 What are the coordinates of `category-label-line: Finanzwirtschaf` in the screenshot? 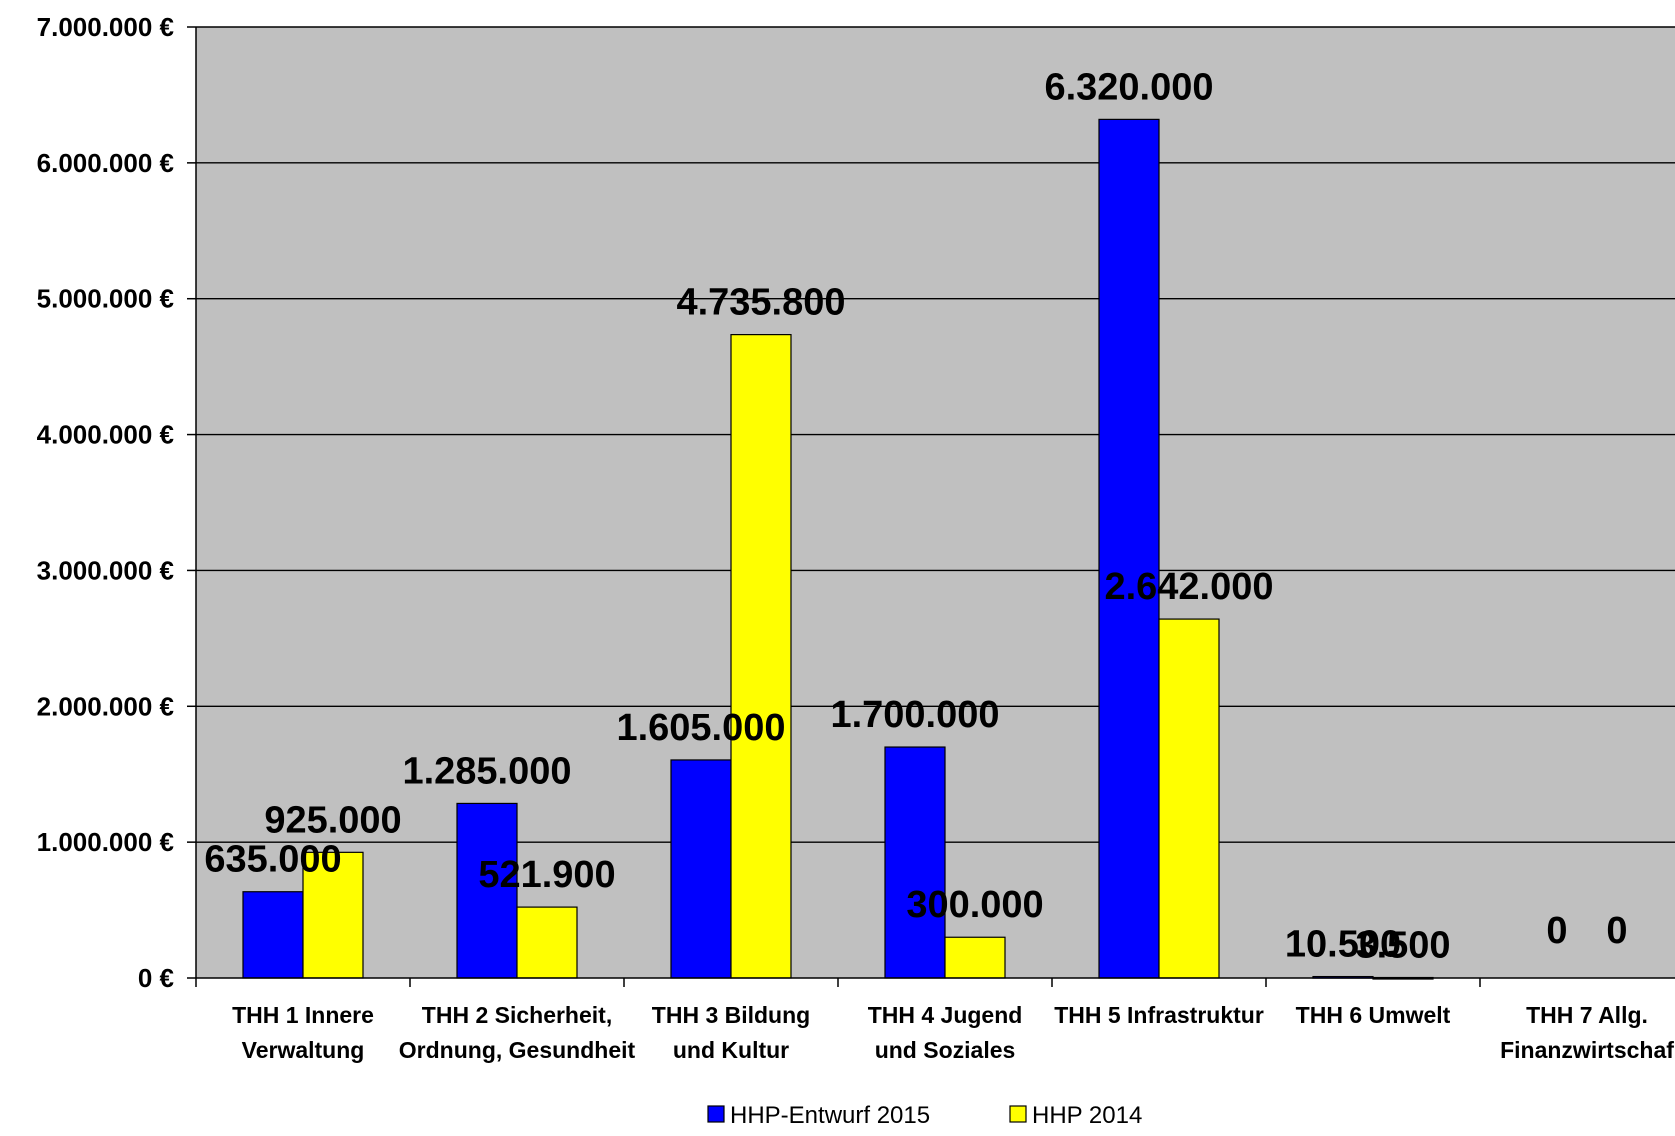 It's located at (1587, 1050).